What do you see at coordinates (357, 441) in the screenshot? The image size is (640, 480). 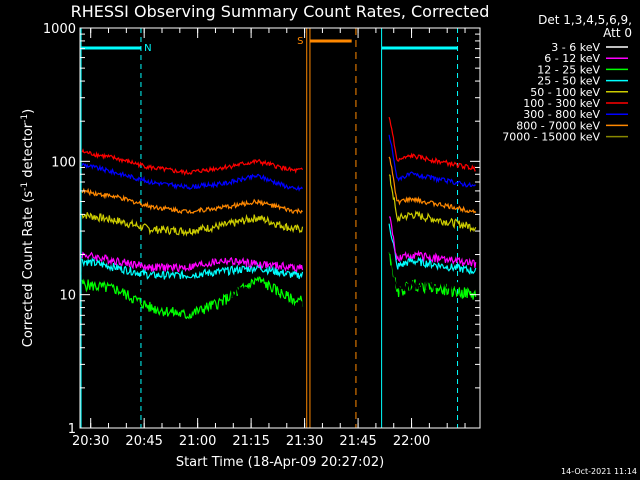 I see `x-tick-label: 21:45` at bounding box center [357, 441].